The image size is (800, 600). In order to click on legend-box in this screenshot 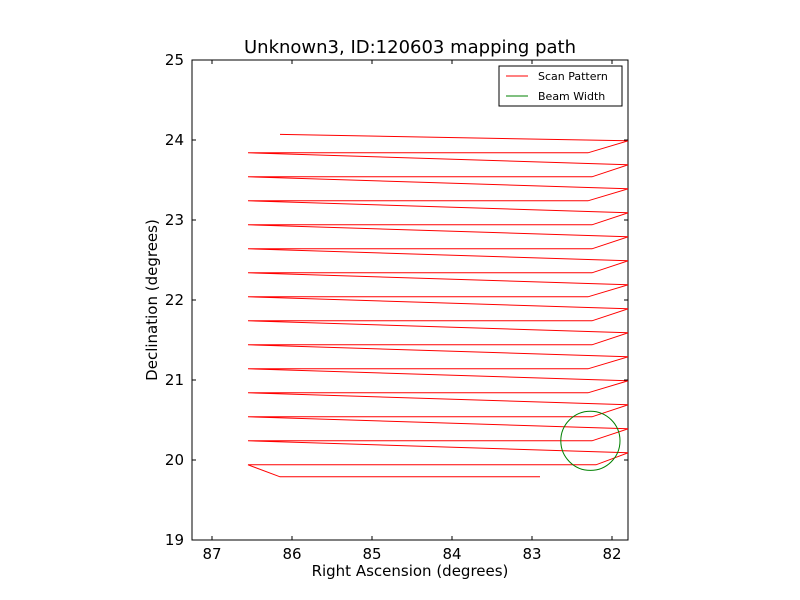, I will do `click(560, 86)`.